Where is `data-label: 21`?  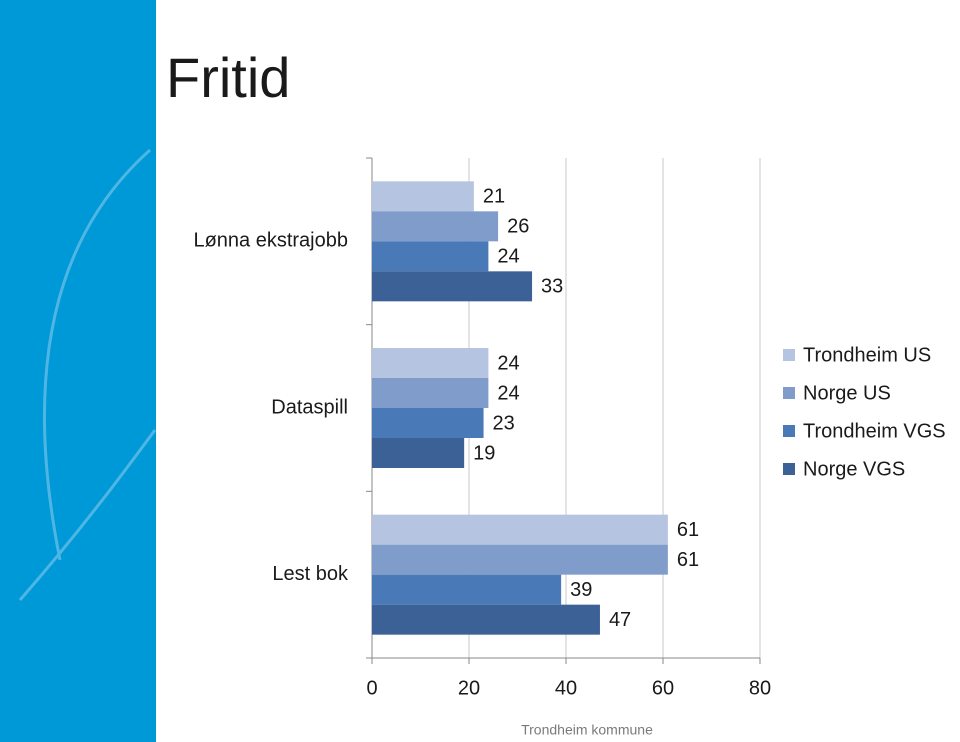 data-label: 21 is located at coordinates (494, 197).